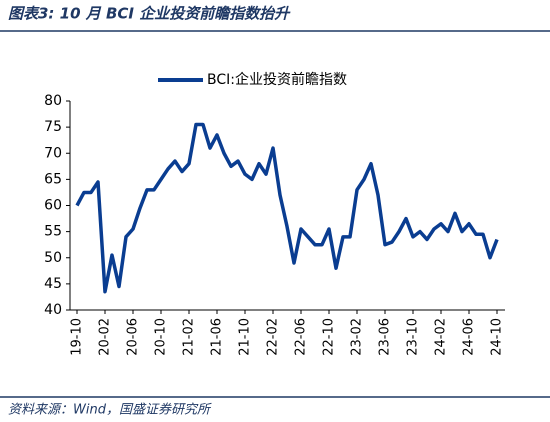  Describe the element at coordinates (189, 337) in the screenshot. I see `x-tick-label: 21-02` at that location.